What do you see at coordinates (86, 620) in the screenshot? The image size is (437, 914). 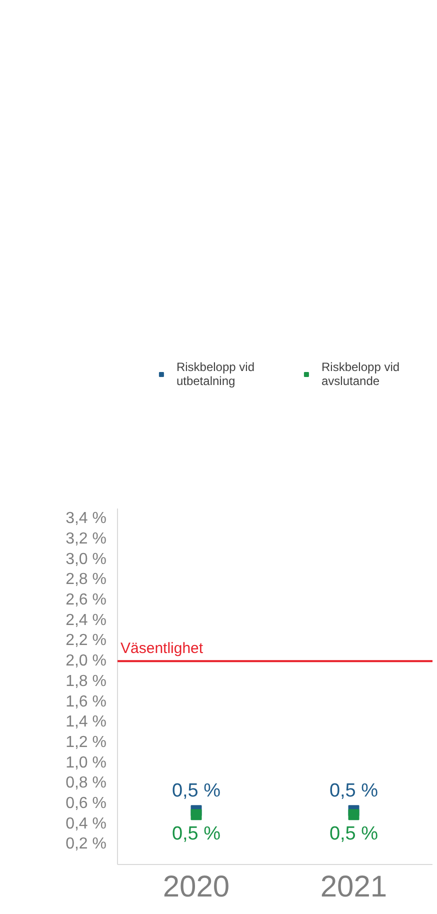 I see `y-tick-label: 2,4 %` at bounding box center [86, 620].